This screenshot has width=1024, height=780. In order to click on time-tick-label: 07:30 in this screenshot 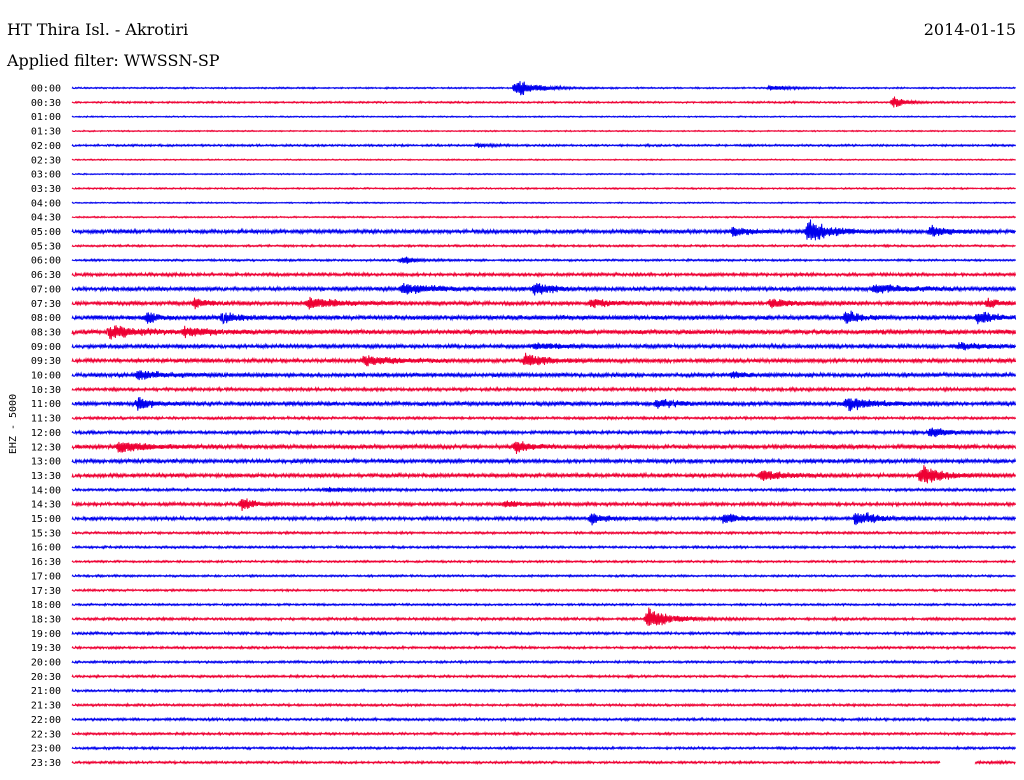, I will do `click(46, 304)`.